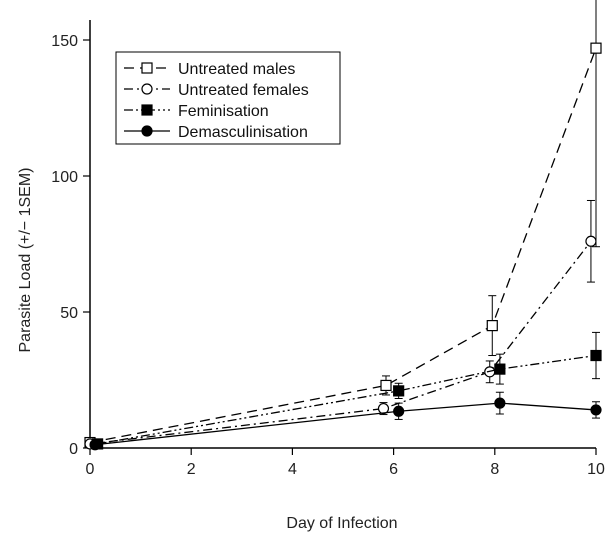 This screenshot has height=540, width=607. What do you see at coordinates (73, 449) in the screenshot?
I see `y-tick-label-0: 0` at bounding box center [73, 449].